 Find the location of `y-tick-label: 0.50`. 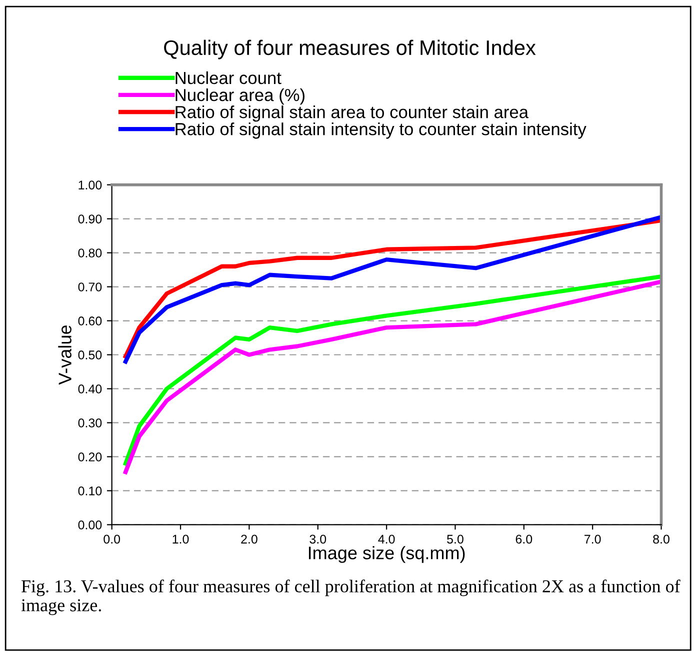

y-tick-label: 0.50 is located at coordinates (90, 355).